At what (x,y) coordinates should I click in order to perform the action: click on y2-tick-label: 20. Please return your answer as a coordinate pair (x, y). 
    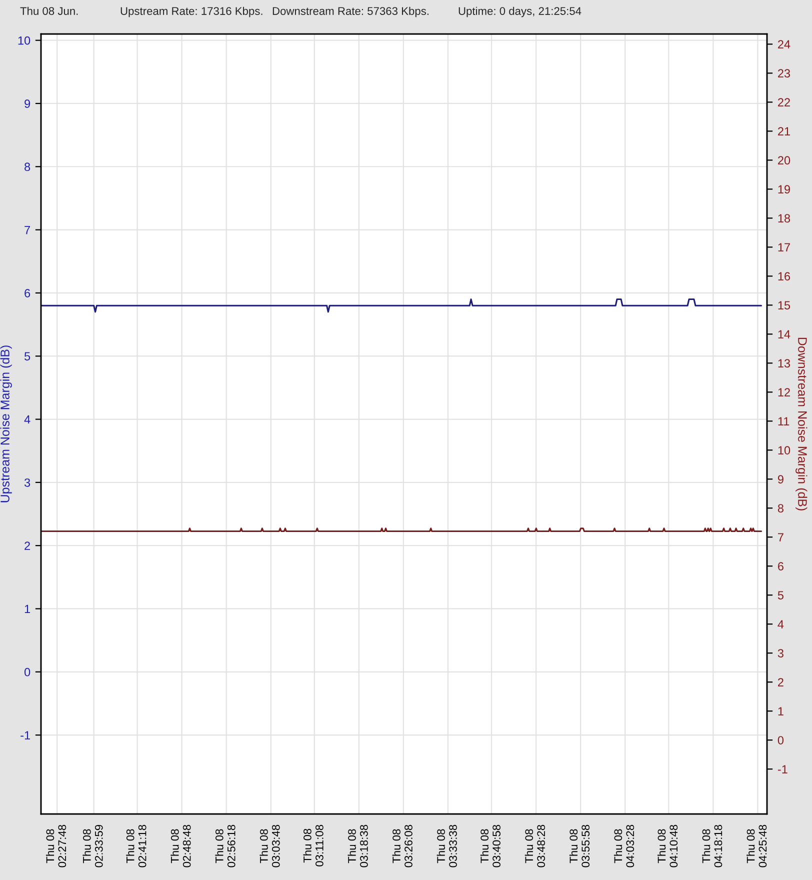
    Looking at the image, I should click on (784, 160).